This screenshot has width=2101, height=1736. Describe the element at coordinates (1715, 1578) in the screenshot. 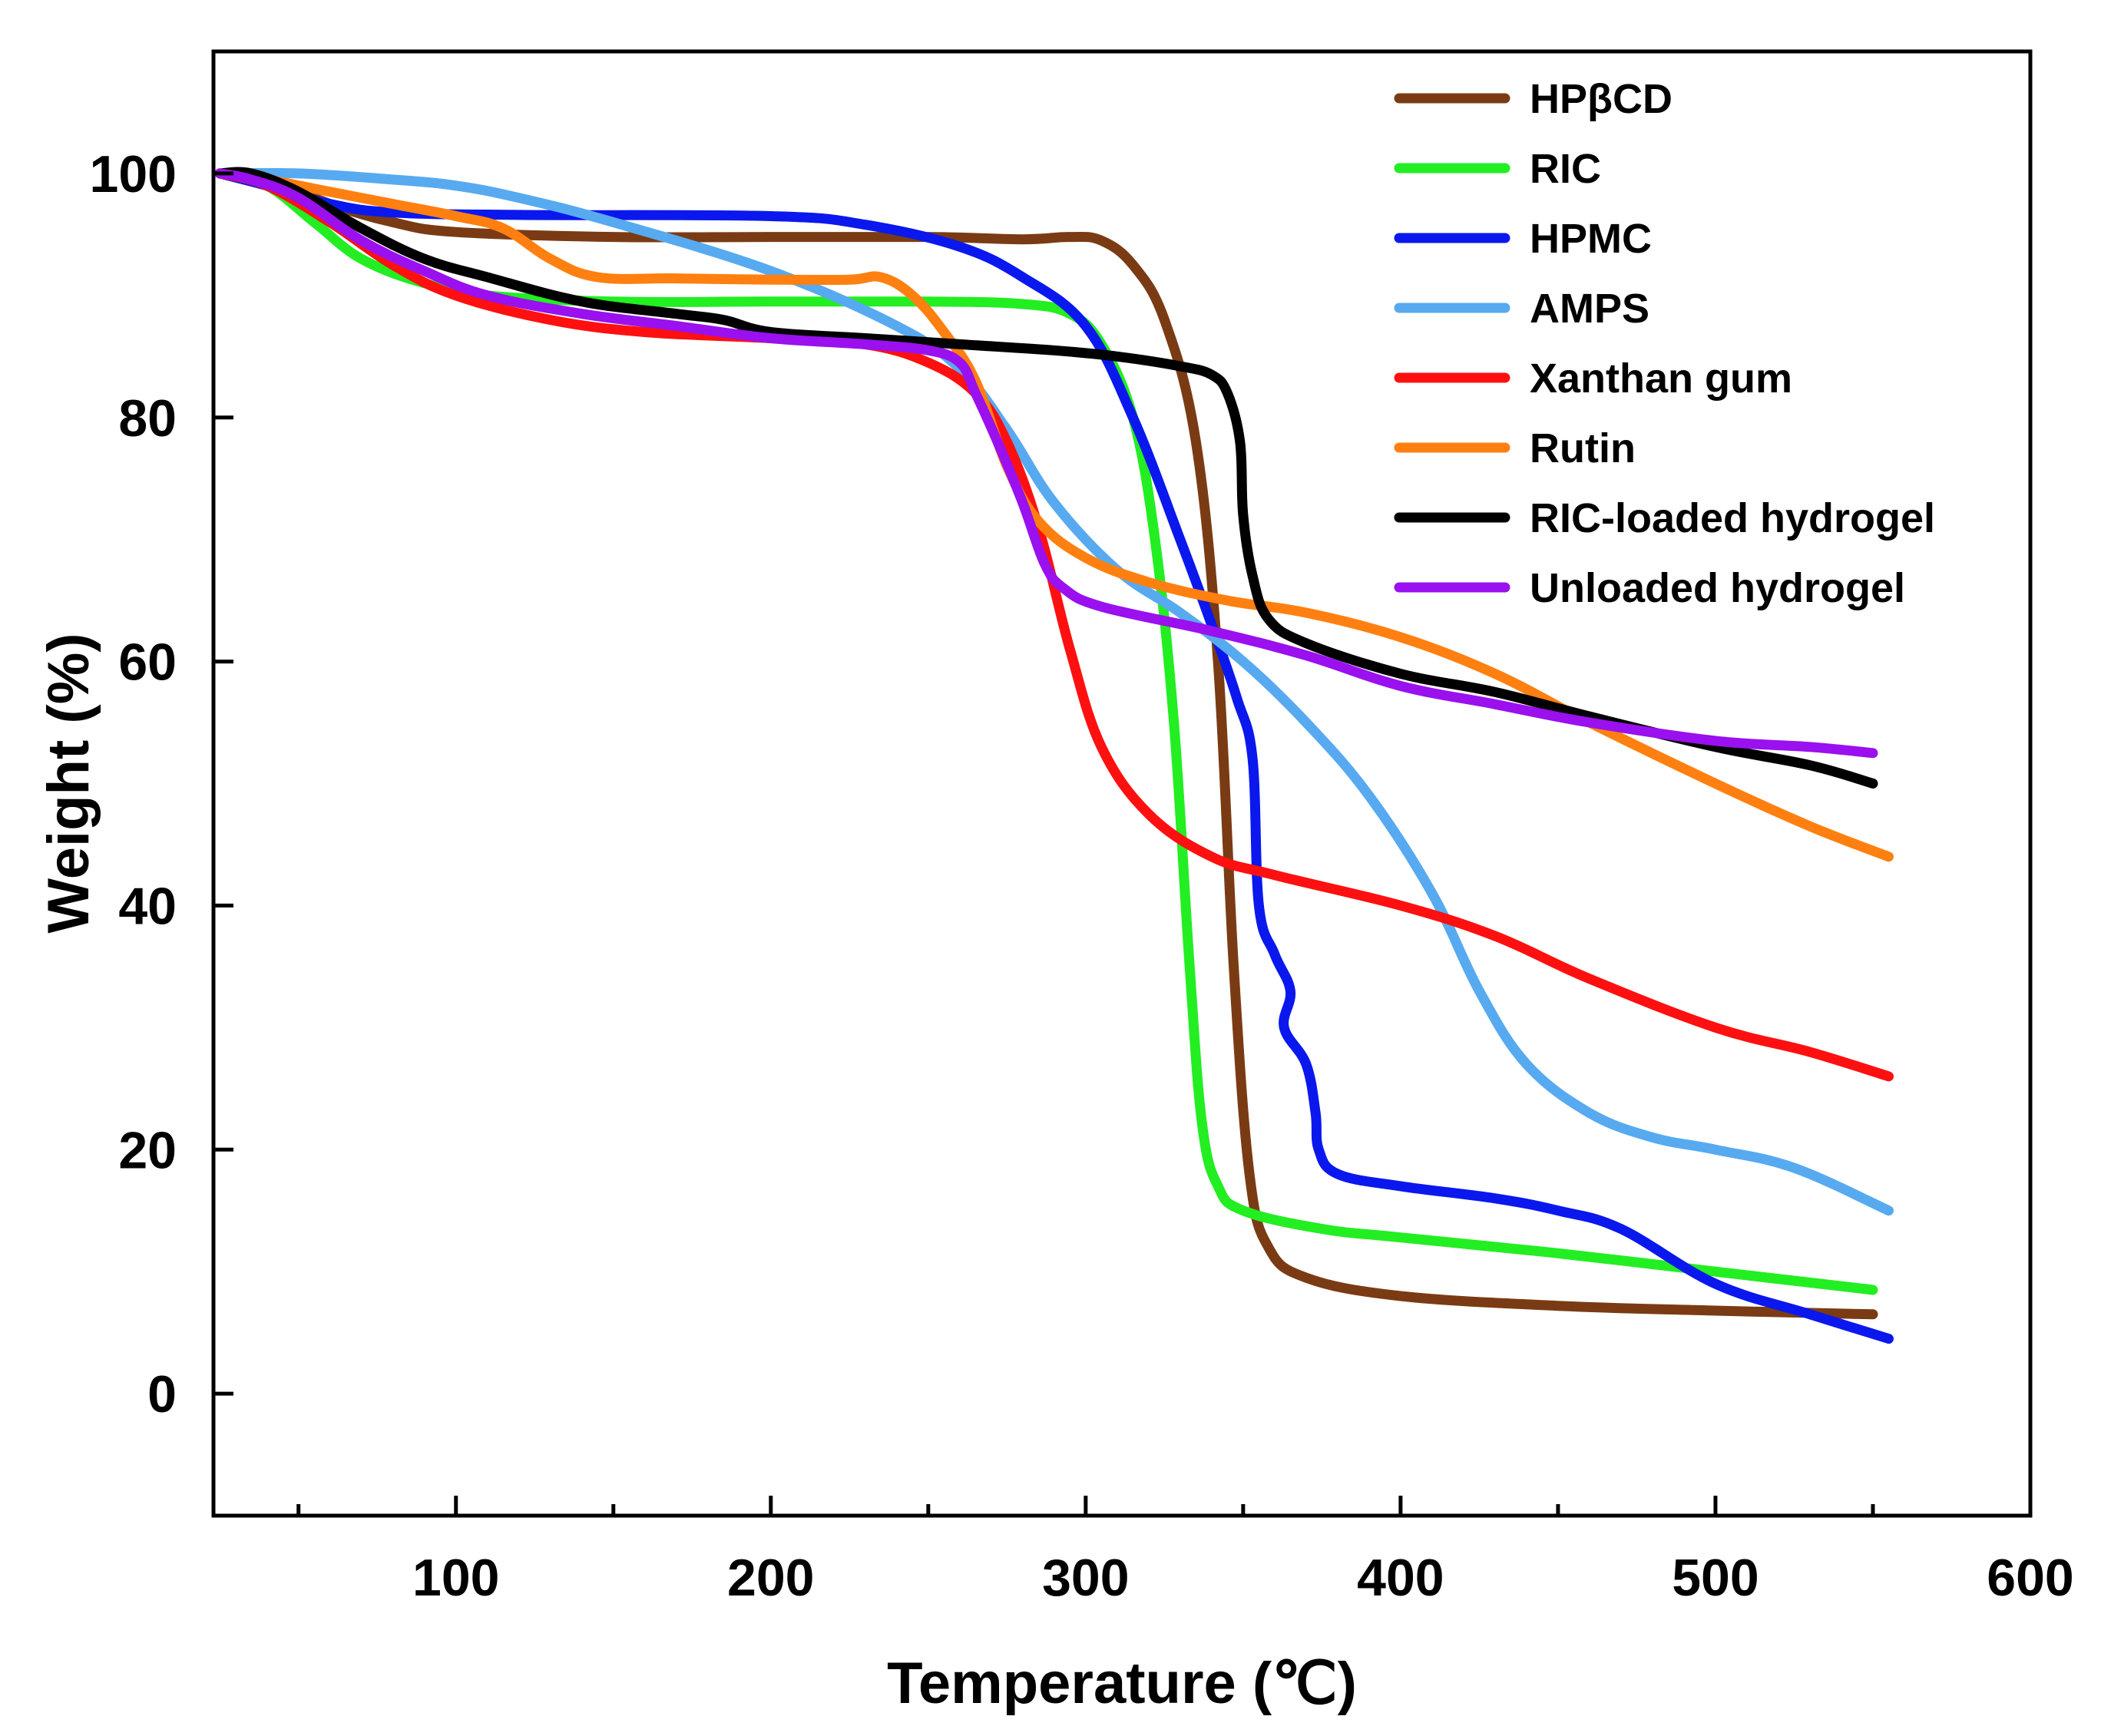

I see `x-tick-label: 500` at that location.